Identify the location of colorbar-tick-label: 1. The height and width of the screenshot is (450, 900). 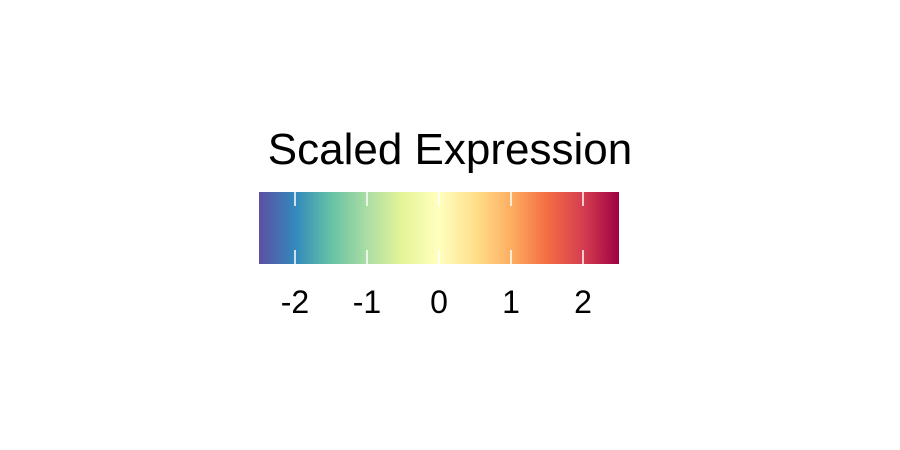
(511, 302).